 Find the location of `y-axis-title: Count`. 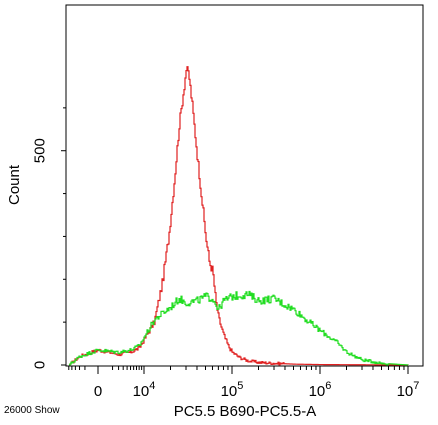

y-axis-title: Count is located at coordinates (14, 184).